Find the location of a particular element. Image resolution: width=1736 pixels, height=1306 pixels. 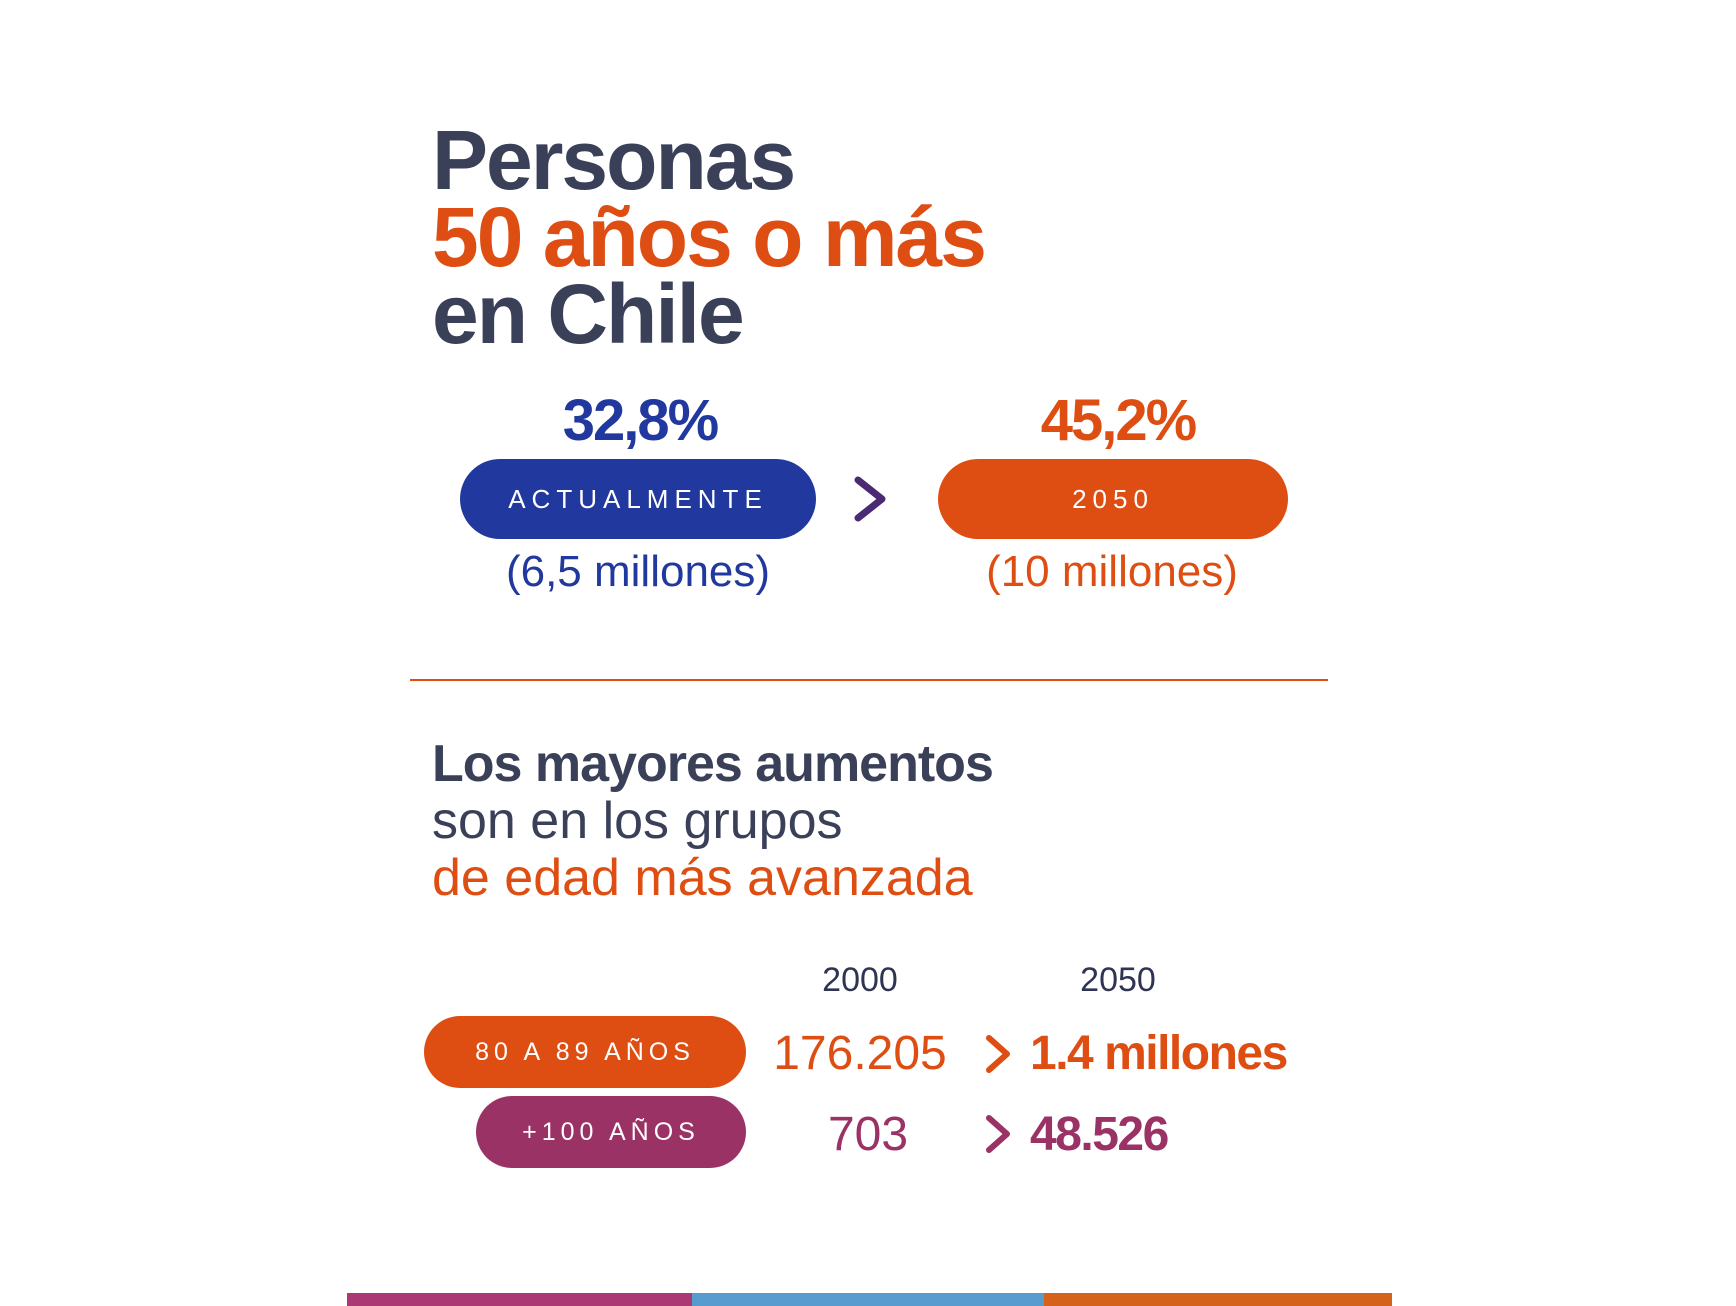

footer-segment-magenta is located at coordinates (519, 1299).